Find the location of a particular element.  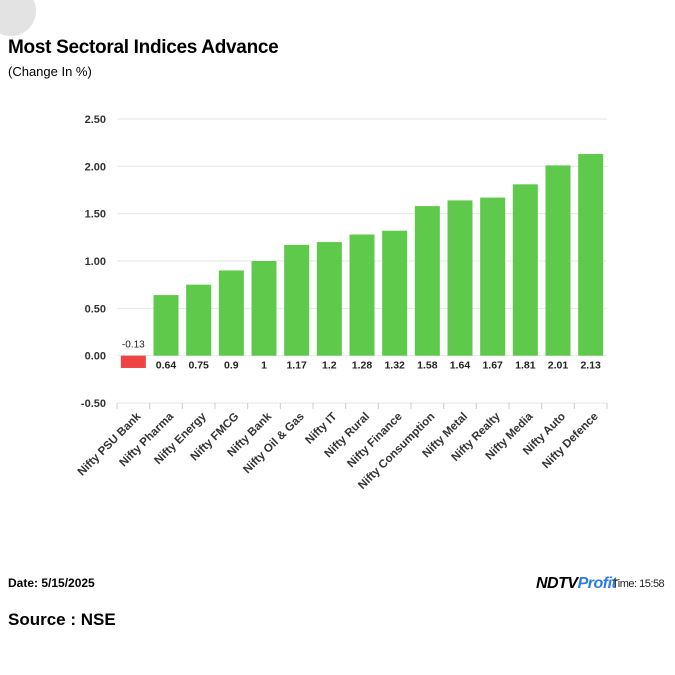

data-label: 1.58 is located at coordinates (427, 366).